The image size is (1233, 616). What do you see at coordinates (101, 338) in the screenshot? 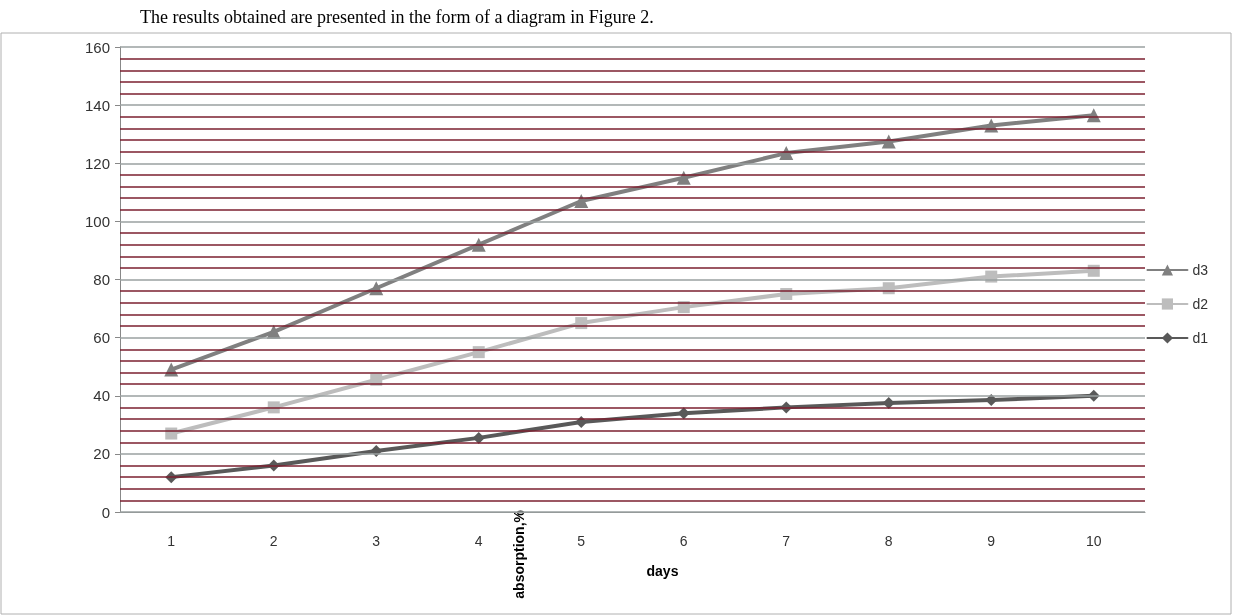
I see `y-tick-label: 60` at bounding box center [101, 338].